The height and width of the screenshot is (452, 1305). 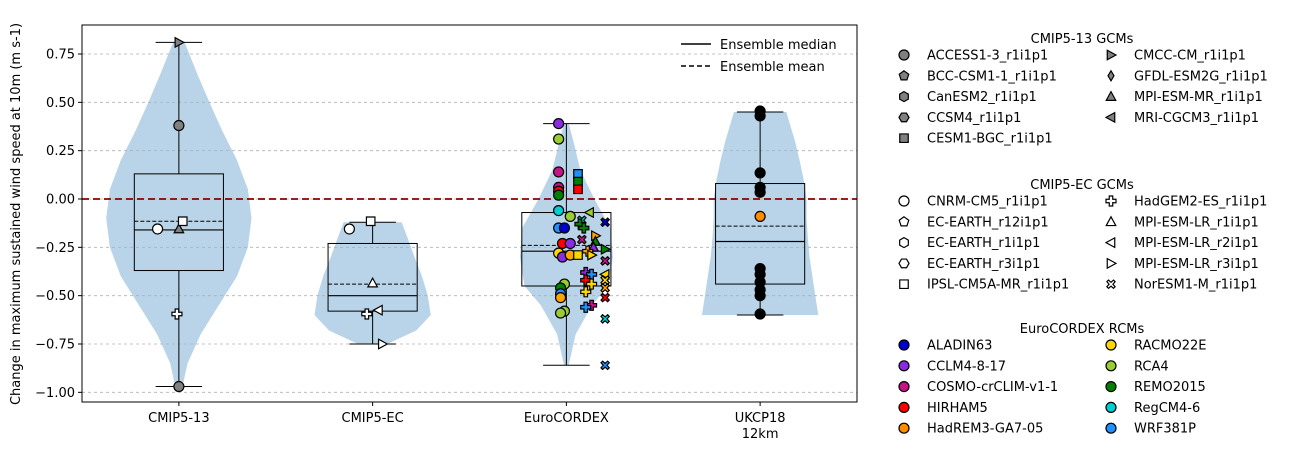 What do you see at coordinates (178, 418) in the screenshot?
I see `x-tick-label-0-0: CMIP5-13` at bounding box center [178, 418].